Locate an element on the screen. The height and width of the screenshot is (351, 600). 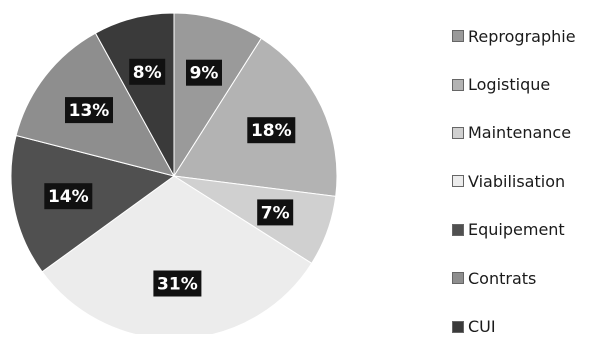
data-label-text: 13% is located at coordinates (89, 111).